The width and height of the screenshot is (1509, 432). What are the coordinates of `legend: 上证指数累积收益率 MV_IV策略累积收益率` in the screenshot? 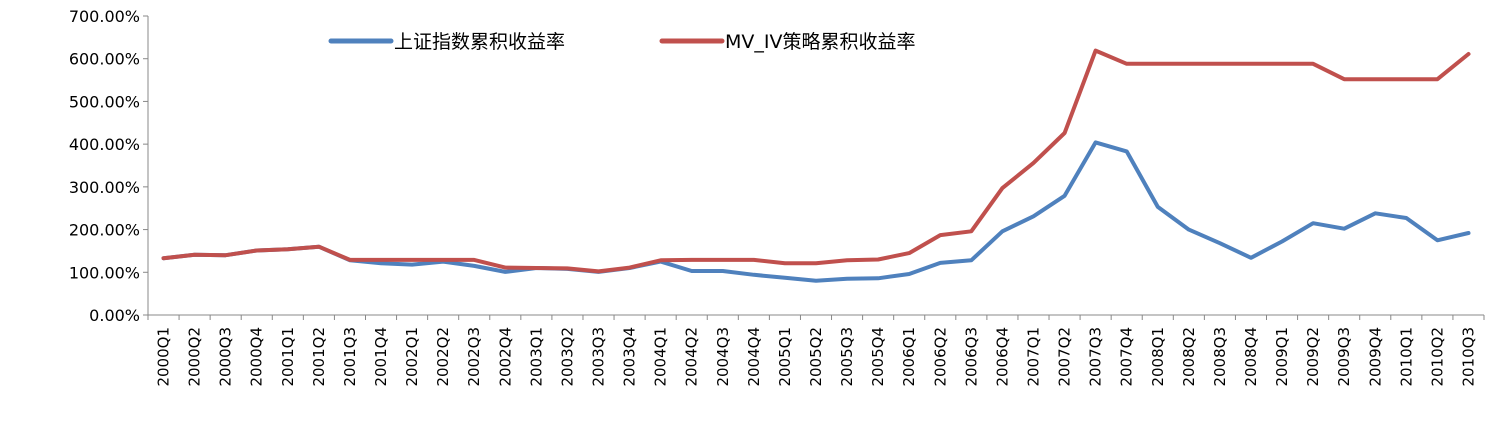 It's located at (622, 42).